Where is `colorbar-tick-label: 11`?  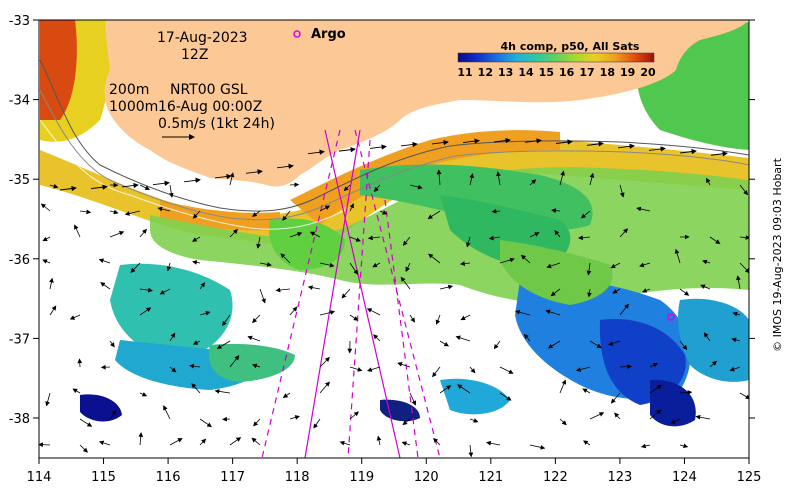
colorbar-tick-label: 11 is located at coordinates (464, 72).